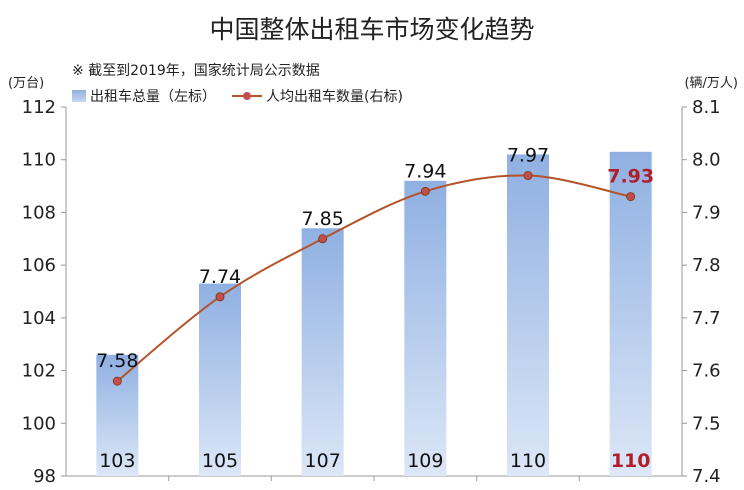  I want to click on legend-bar-swatch, so click(79, 96).